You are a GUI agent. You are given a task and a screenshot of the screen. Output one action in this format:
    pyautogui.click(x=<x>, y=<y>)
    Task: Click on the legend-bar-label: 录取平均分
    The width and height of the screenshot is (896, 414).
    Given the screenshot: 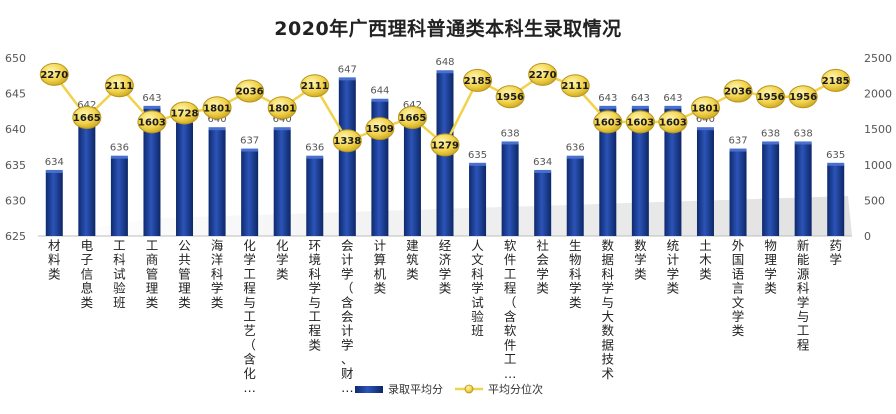 What is the action you would take?
    pyautogui.click(x=415, y=389)
    